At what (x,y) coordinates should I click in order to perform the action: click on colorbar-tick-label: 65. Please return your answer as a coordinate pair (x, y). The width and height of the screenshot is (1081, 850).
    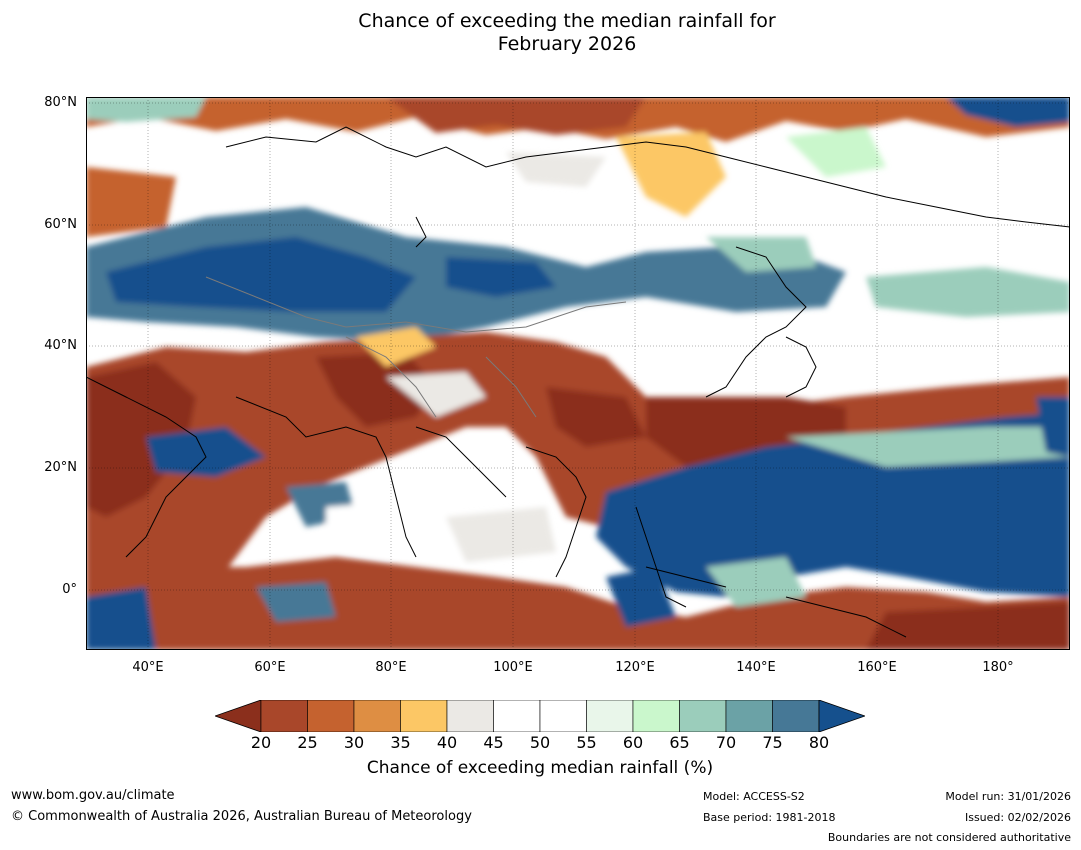
    Looking at the image, I should click on (679, 742).